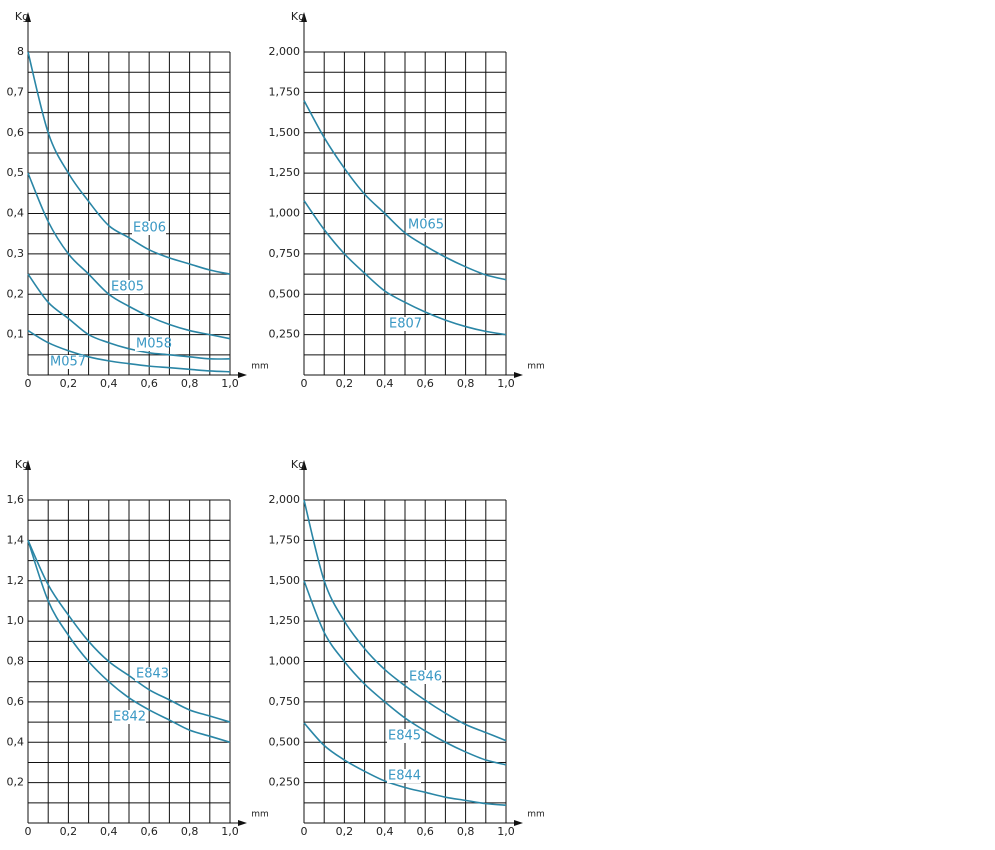 This screenshot has height=850, width=995. I want to click on series-label: M058, so click(154, 344).